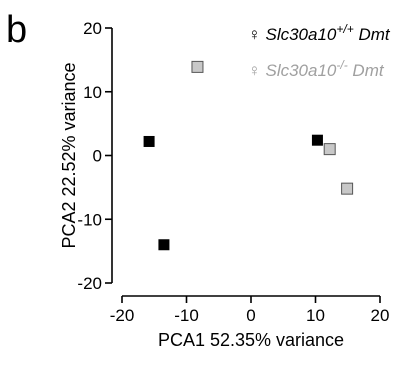 This screenshot has height=366, width=418. What do you see at coordinates (319, 51) in the screenshot?
I see `legend: ♀ Slc30a10+/+ Dmt♀ Slc30a10-/- Dmt` at bounding box center [319, 51].